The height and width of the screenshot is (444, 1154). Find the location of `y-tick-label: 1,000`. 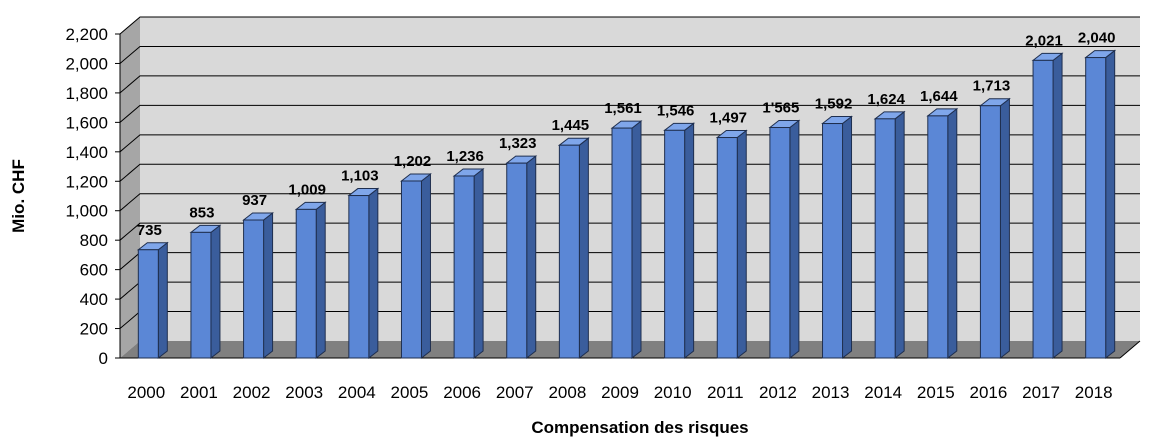

y-tick-label: 1,000 is located at coordinates (86, 211).